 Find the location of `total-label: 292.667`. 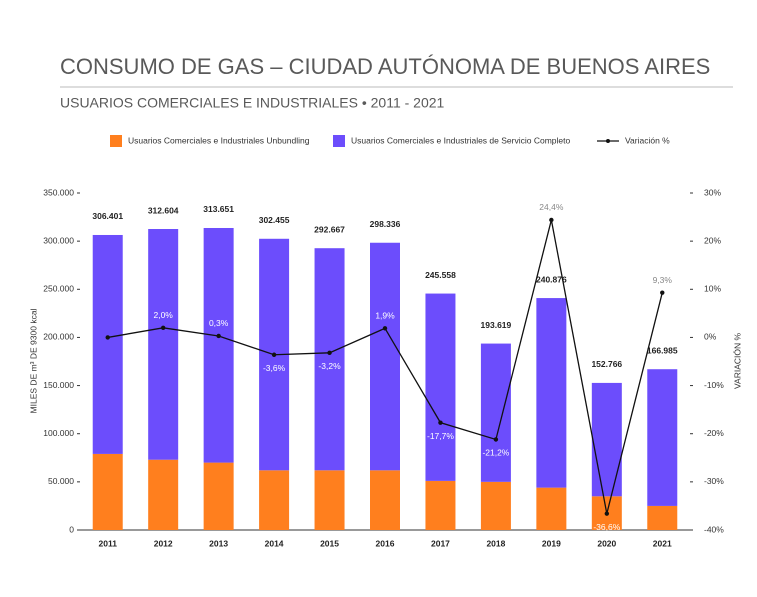

total-label: 292.667 is located at coordinates (329, 229).